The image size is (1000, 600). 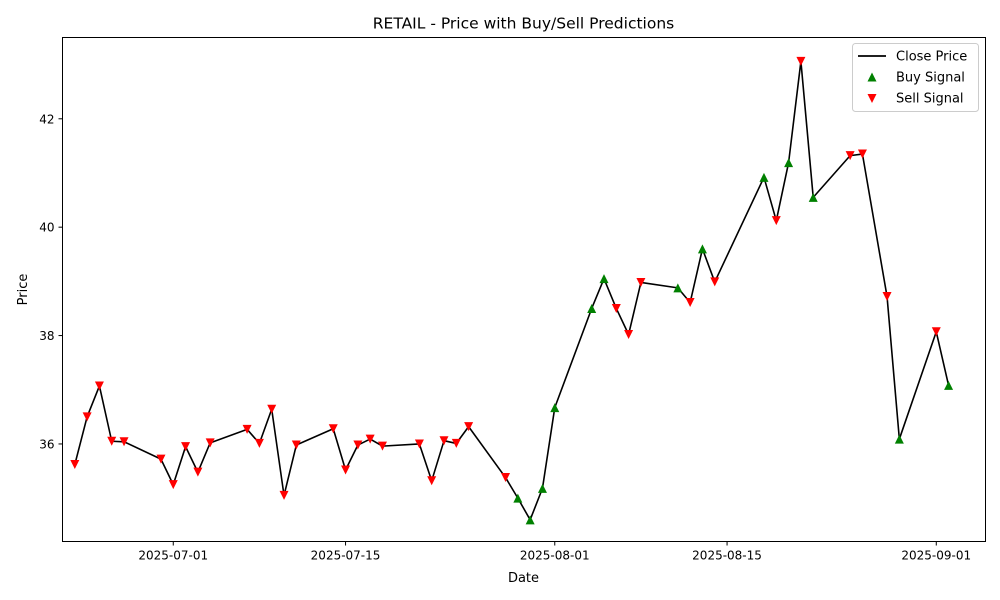 I want to click on x-axis-label: Date, so click(x=523, y=578).